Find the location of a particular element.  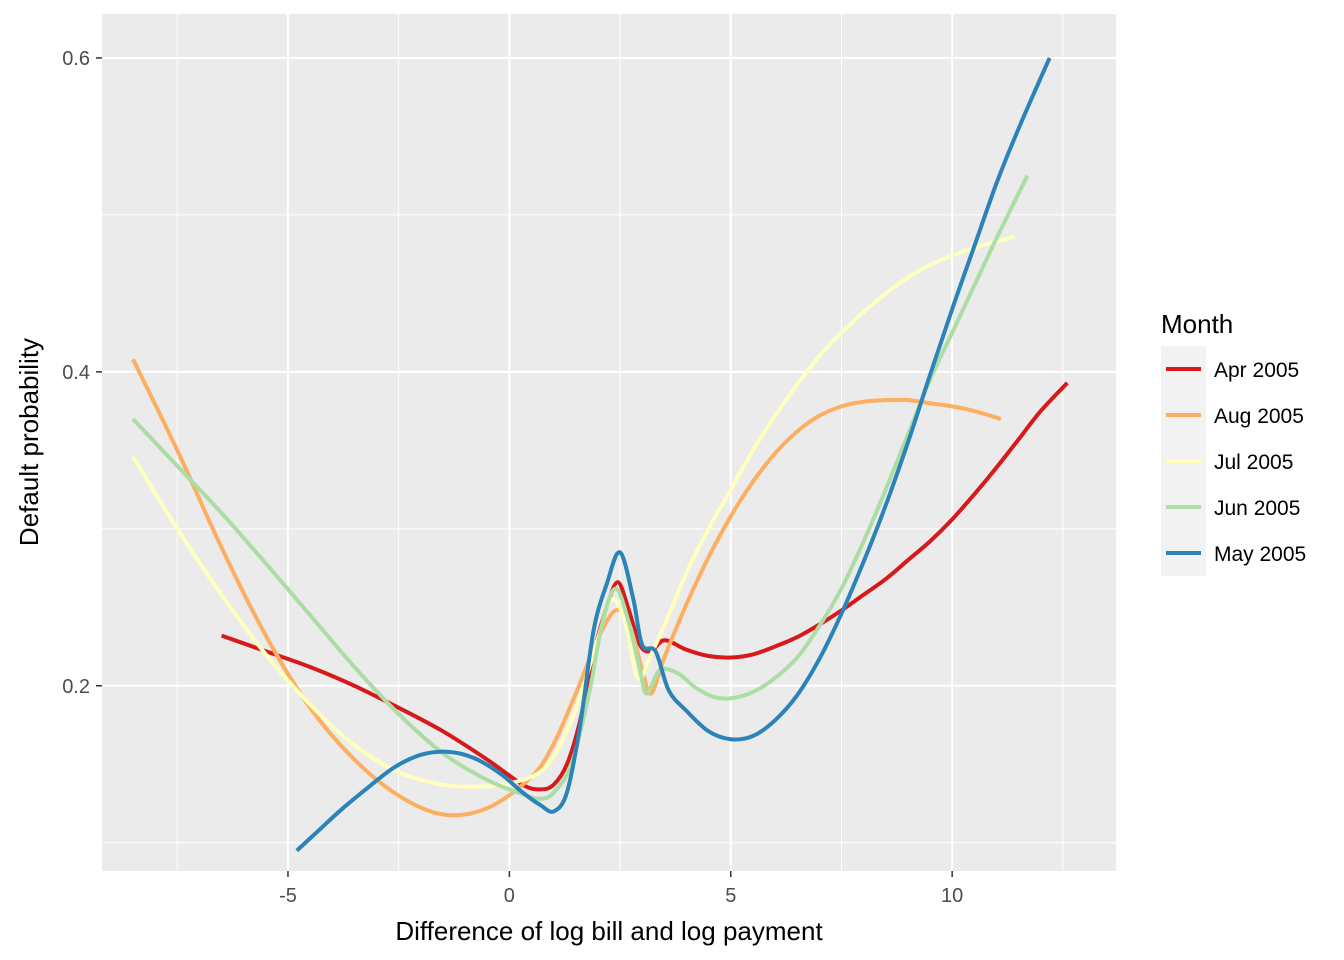

y-axis-title: Default probability is located at coordinates (29, 442).